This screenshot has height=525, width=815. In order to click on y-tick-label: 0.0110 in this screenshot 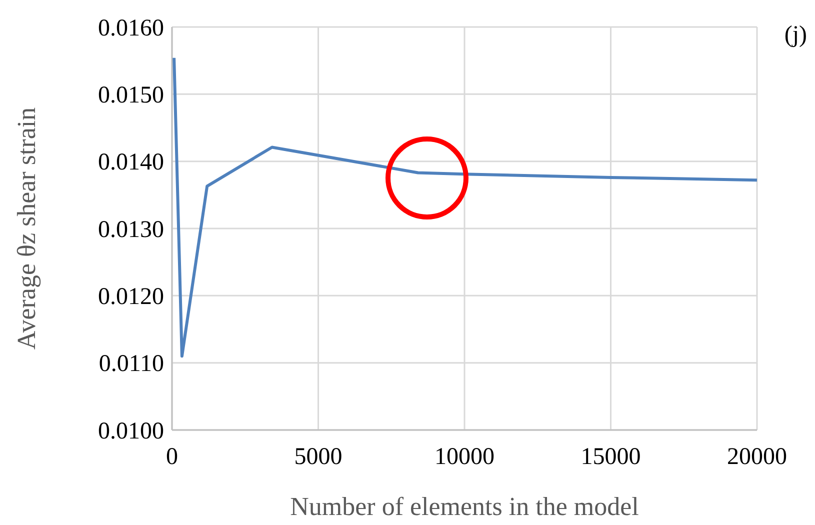, I will do `click(131, 364)`.